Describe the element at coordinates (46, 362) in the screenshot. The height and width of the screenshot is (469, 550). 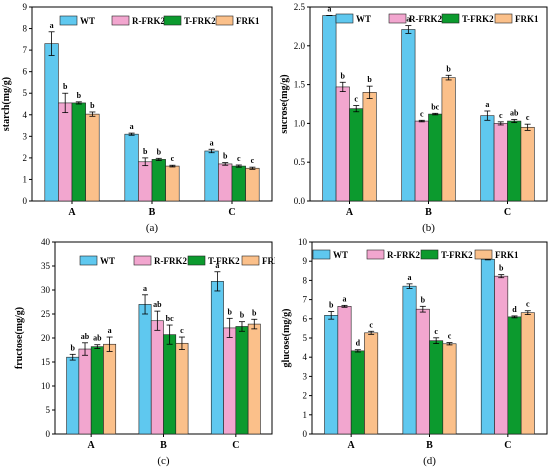
I see `y-tick-label: 15` at that location.